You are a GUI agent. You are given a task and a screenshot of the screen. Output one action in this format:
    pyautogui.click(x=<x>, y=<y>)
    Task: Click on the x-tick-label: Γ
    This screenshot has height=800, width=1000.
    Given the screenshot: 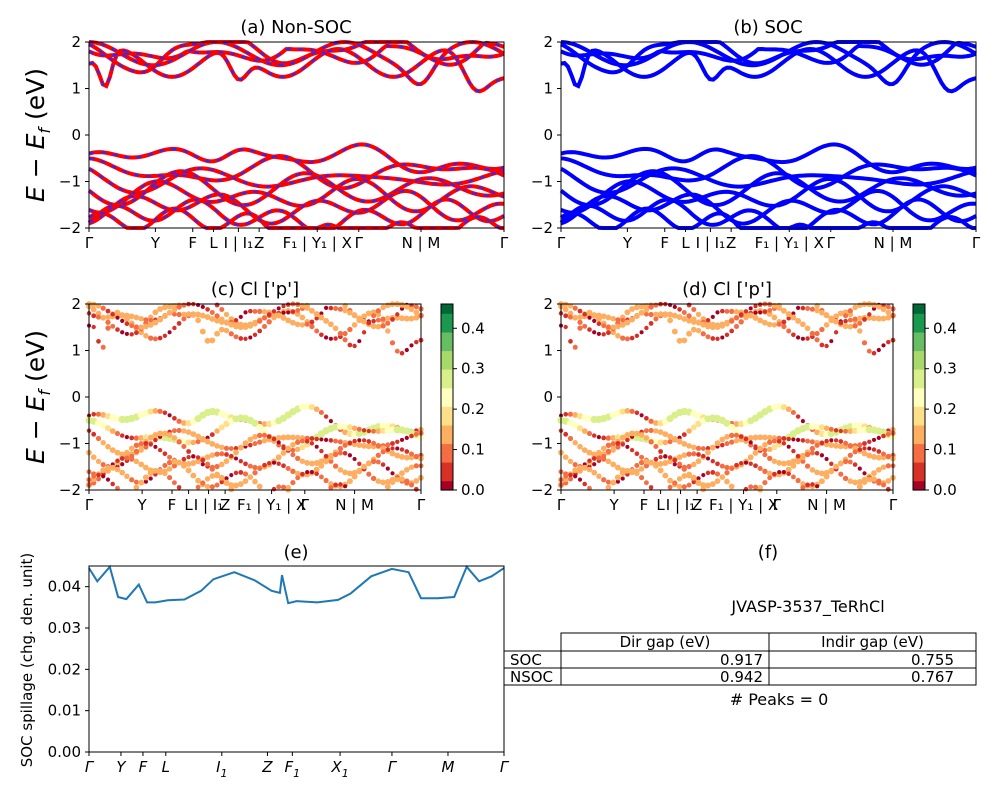 What is the action you would take?
    pyautogui.click(x=893, y=505)
    